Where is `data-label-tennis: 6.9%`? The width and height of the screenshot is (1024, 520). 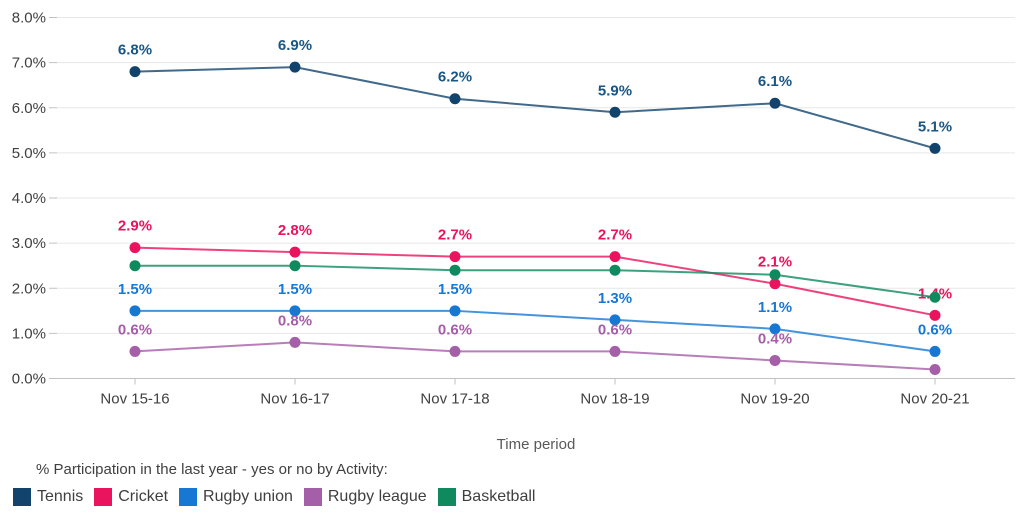
data-label-tennis: 6.9% is located at coordinates (295, 45).